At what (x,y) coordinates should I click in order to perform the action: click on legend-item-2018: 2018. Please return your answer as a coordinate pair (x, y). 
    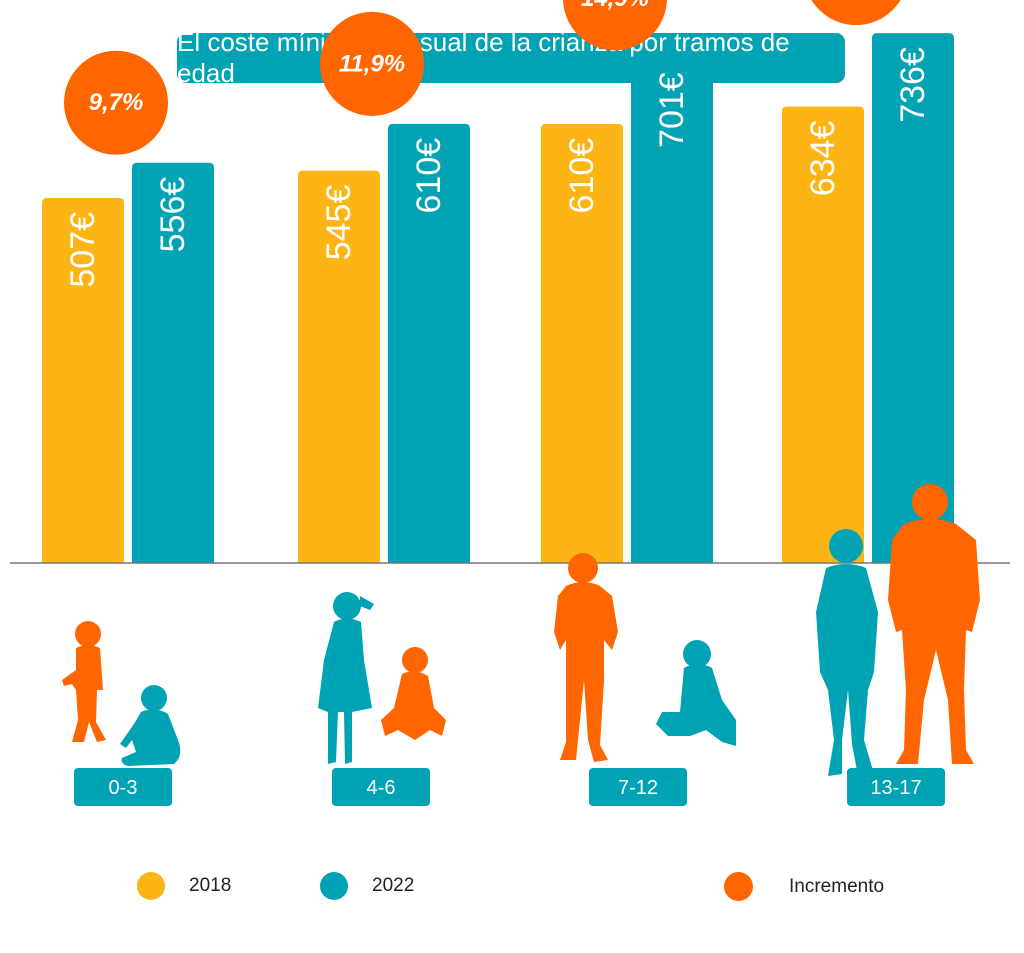
    Looking at the image, I should click on (184, 886).